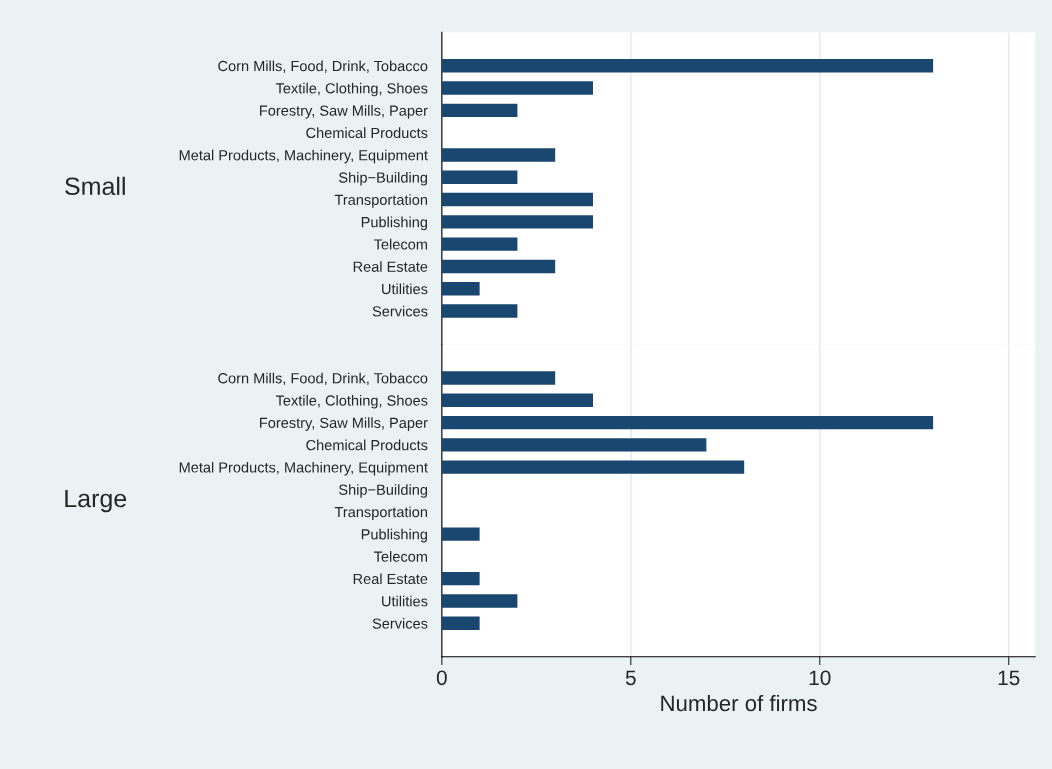 The height and width of the screenshot is (769, 1052). I want to click on x-tick-label: 15, so click(1009, 678).